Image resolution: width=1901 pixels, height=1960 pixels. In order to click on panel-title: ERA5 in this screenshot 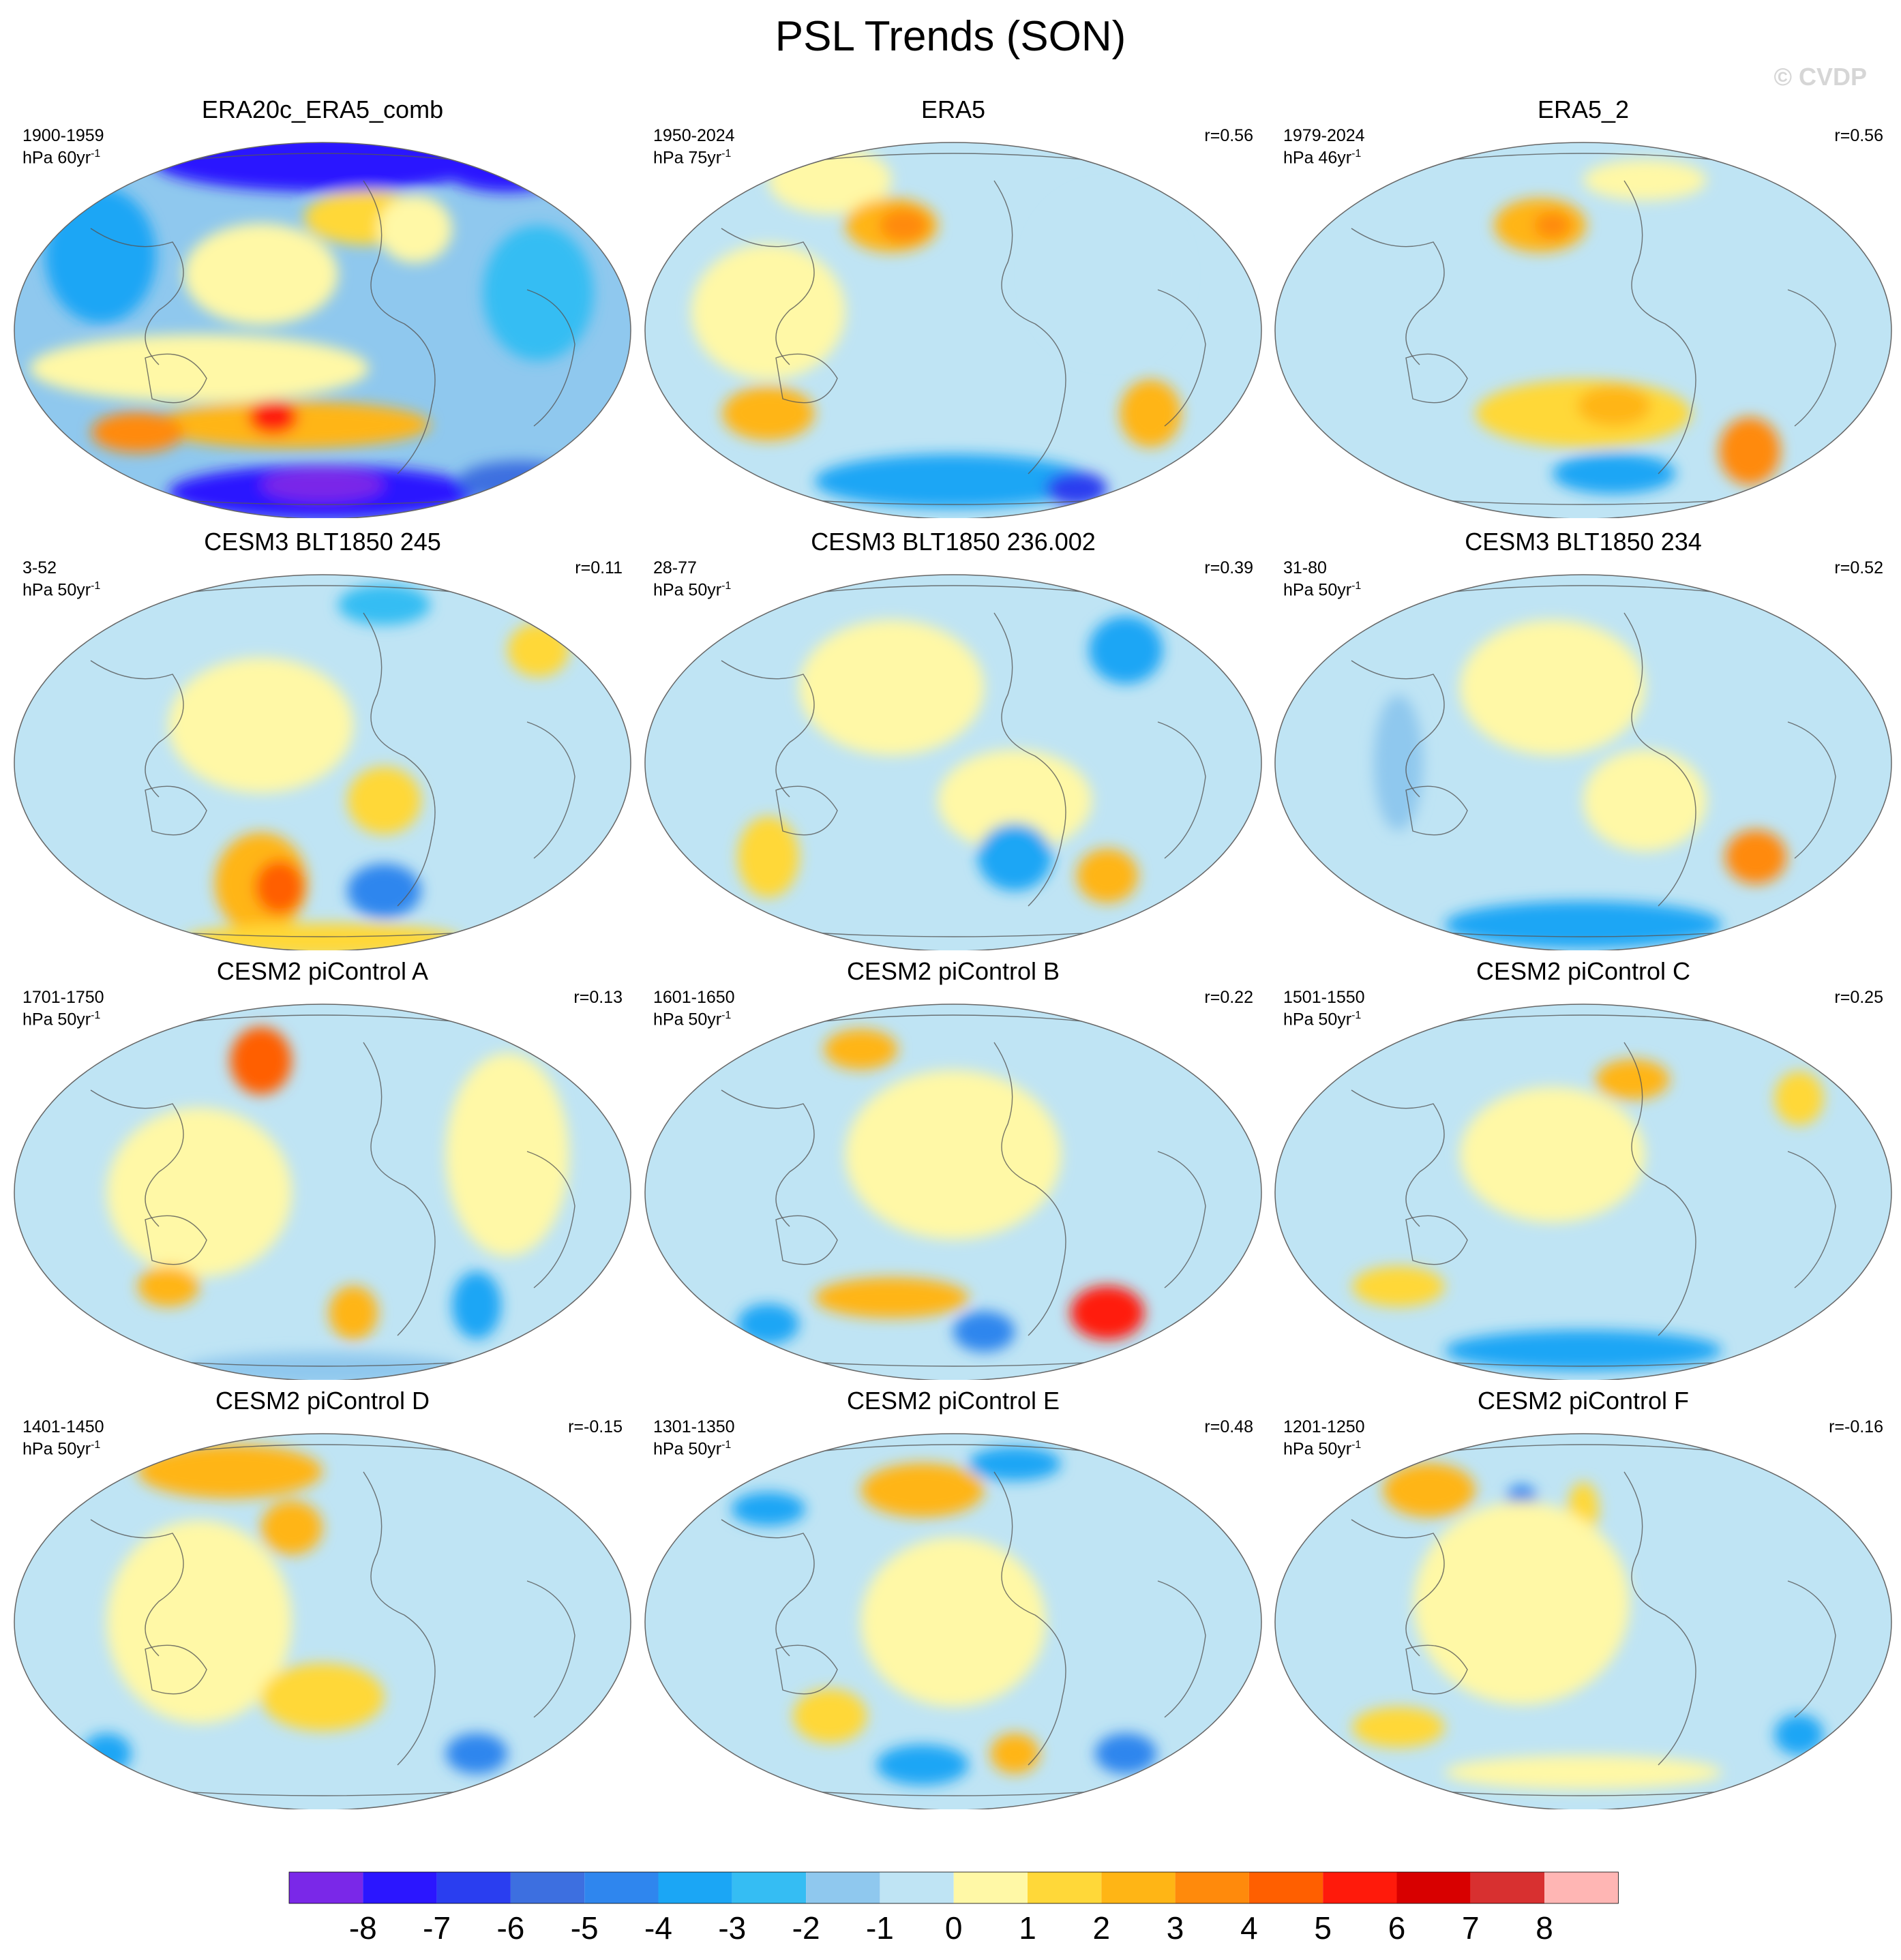, I will do `click(953, 109)`.